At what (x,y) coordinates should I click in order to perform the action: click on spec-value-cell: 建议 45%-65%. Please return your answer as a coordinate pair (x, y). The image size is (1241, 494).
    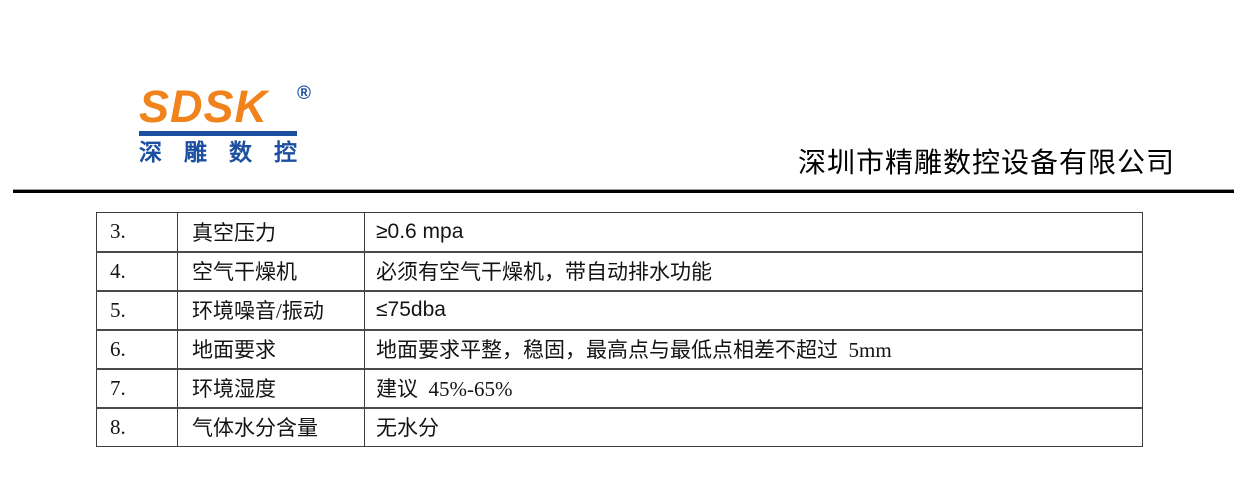
    Looking at the image, I should click on (753, 388).